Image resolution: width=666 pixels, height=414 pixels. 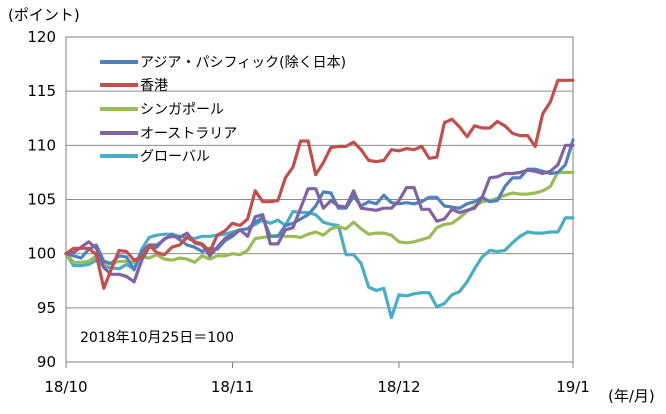 What do you see at coordinates (65, 387) in the screenshot?
I see `x-tick-label: 18/10` at bounding box center [65, 387].